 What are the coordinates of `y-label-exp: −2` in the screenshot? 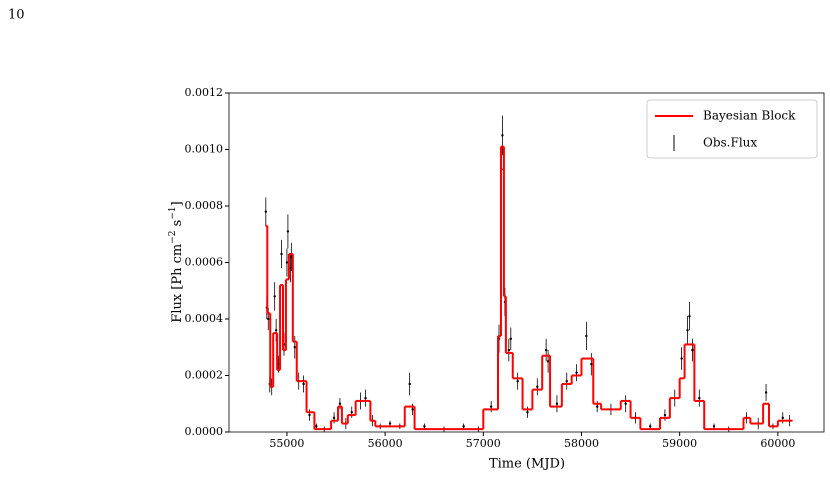 It's located at (173, 236).